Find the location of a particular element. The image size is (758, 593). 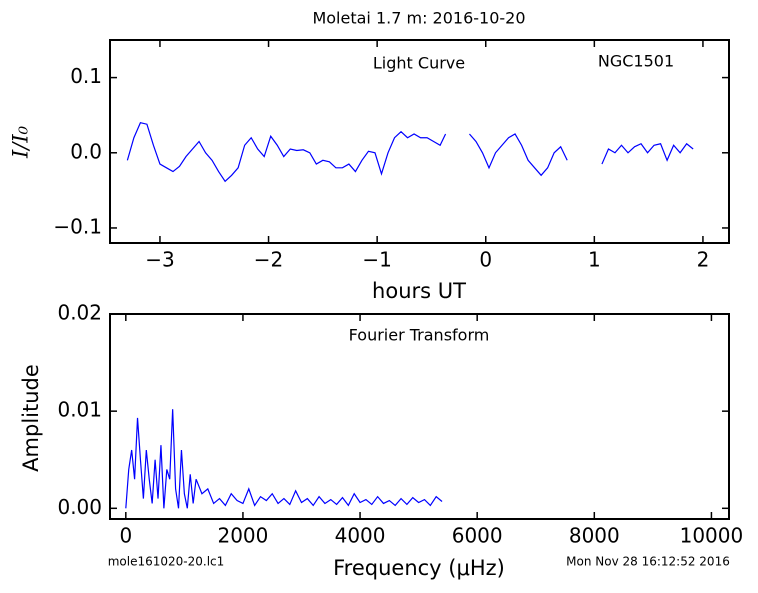

x-tick-label: −1 is located at coordinates (376, 260).